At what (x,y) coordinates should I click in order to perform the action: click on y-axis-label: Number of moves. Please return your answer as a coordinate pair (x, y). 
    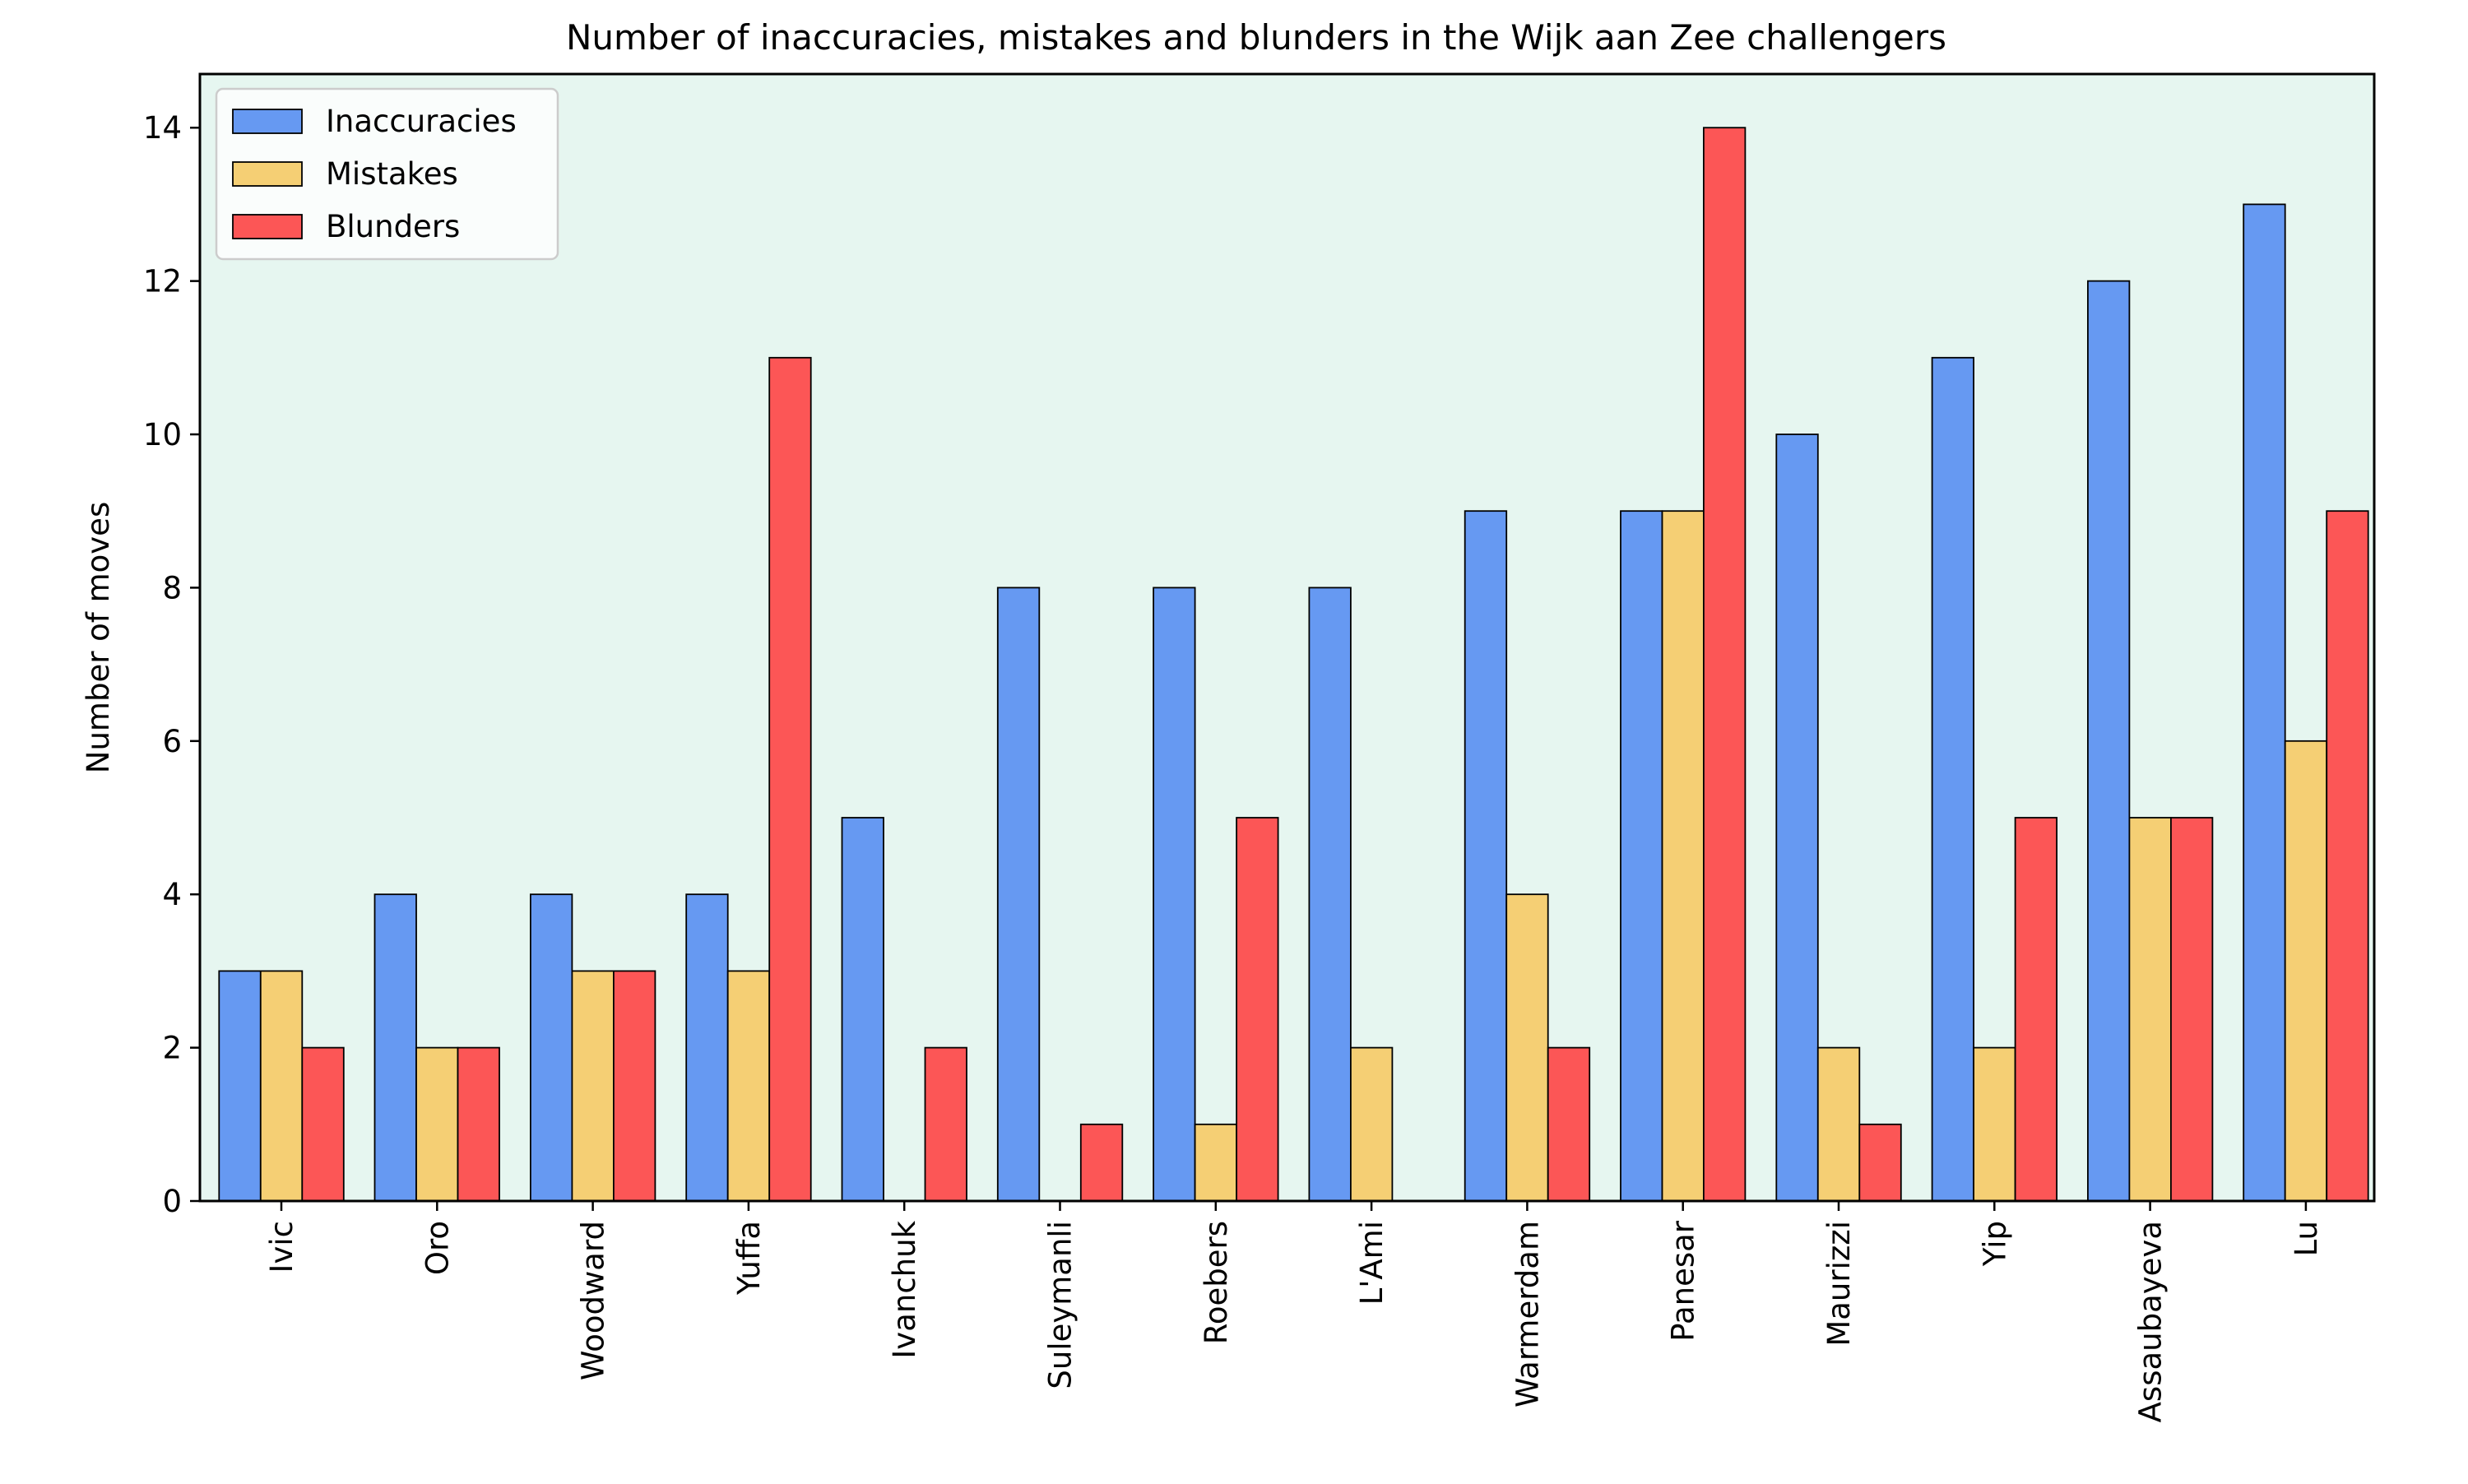
    Looking at the image, I should click on (98, 637).